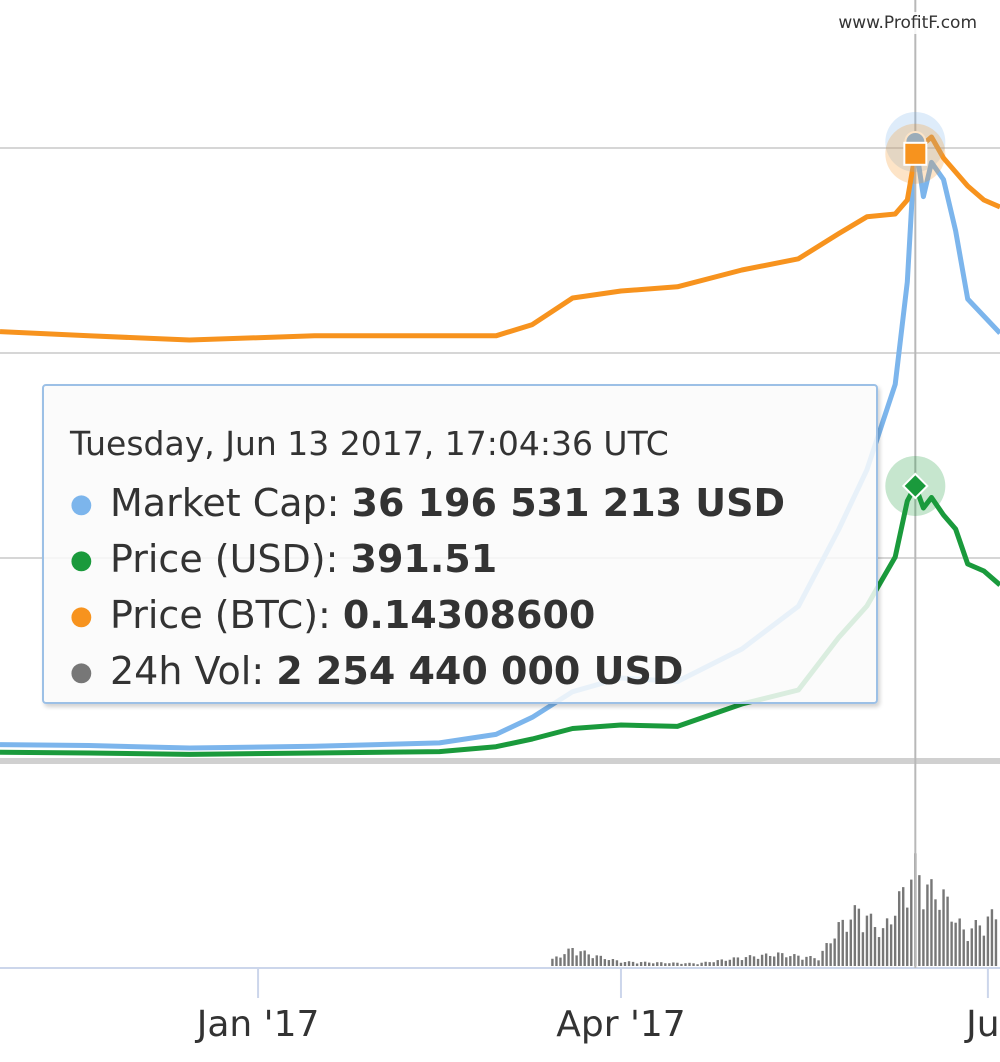 Image resolution: width=1000 pixels, height=1062 pixels. I want to click on tooltip-row-market-cap: ● Market Cap: 36 196 531 213 USD, so click(473, 504).